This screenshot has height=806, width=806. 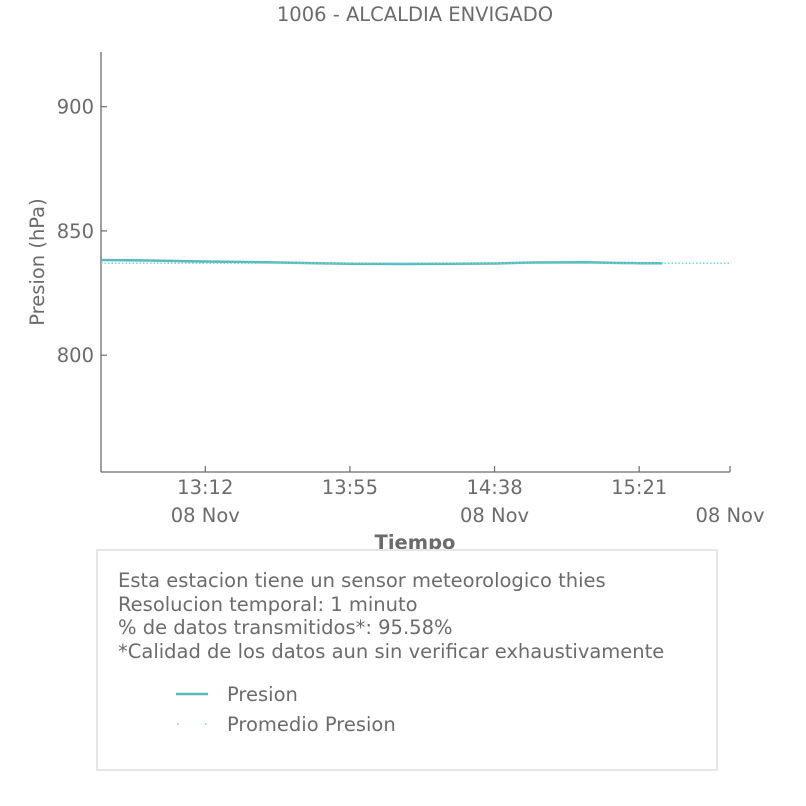 I want to click on y-tick-label: 800, so click(x=75, y=355).